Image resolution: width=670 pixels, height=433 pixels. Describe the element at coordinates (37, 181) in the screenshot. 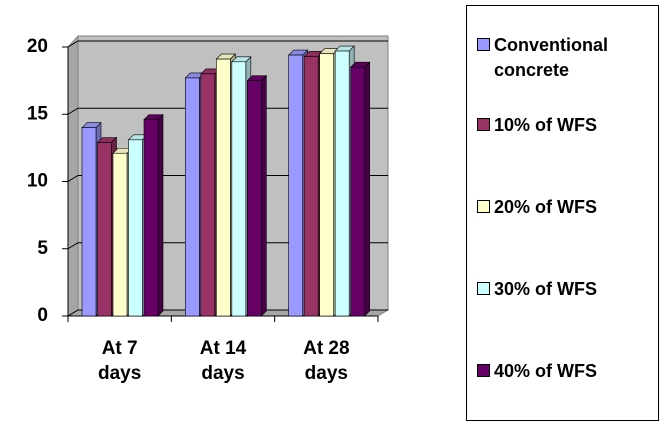

I see `y-tick-label: 10` at that location.